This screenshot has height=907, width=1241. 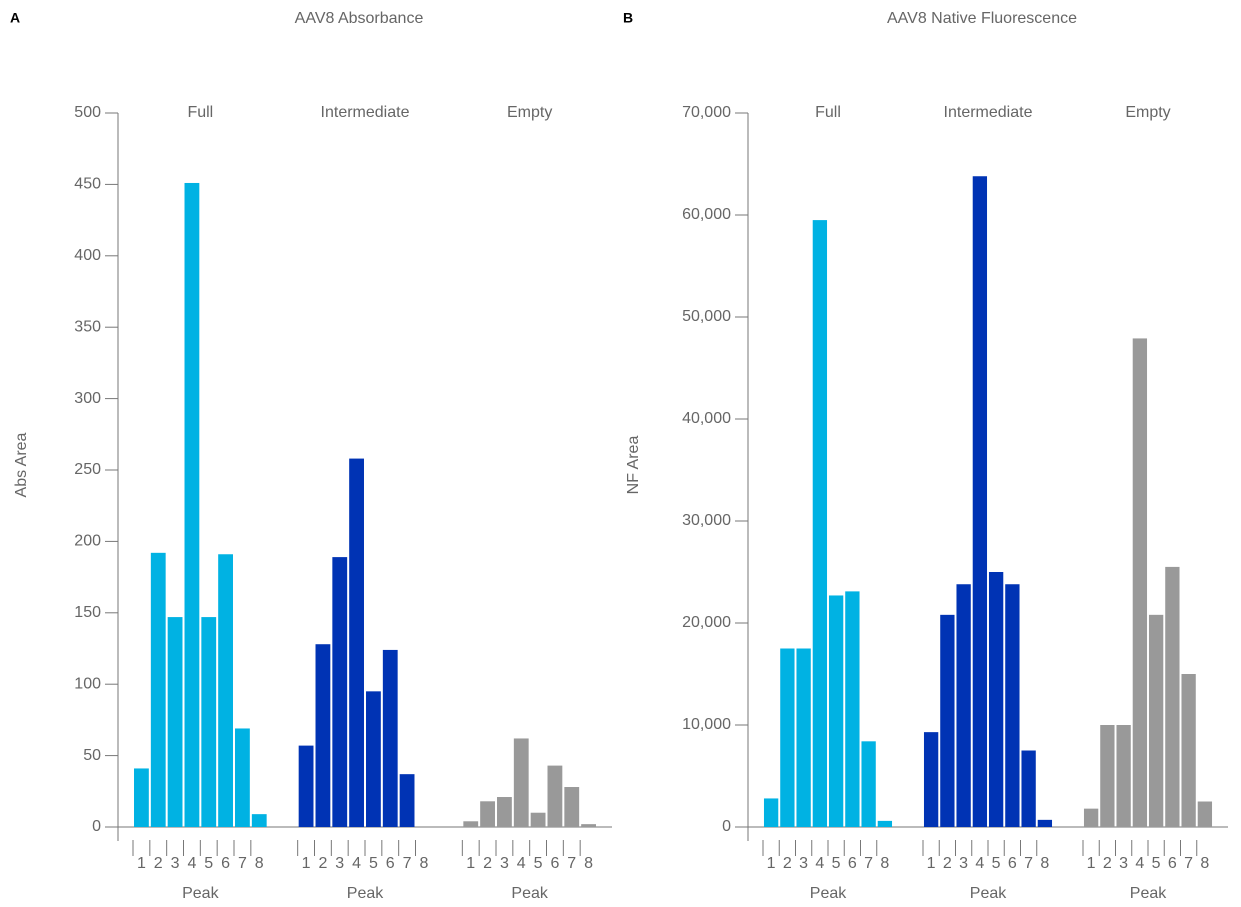 What do you see at coordinates (706, 214) in the screenshot?
I see `y-tick-label: 60,000` at bounding box center [706, 214].